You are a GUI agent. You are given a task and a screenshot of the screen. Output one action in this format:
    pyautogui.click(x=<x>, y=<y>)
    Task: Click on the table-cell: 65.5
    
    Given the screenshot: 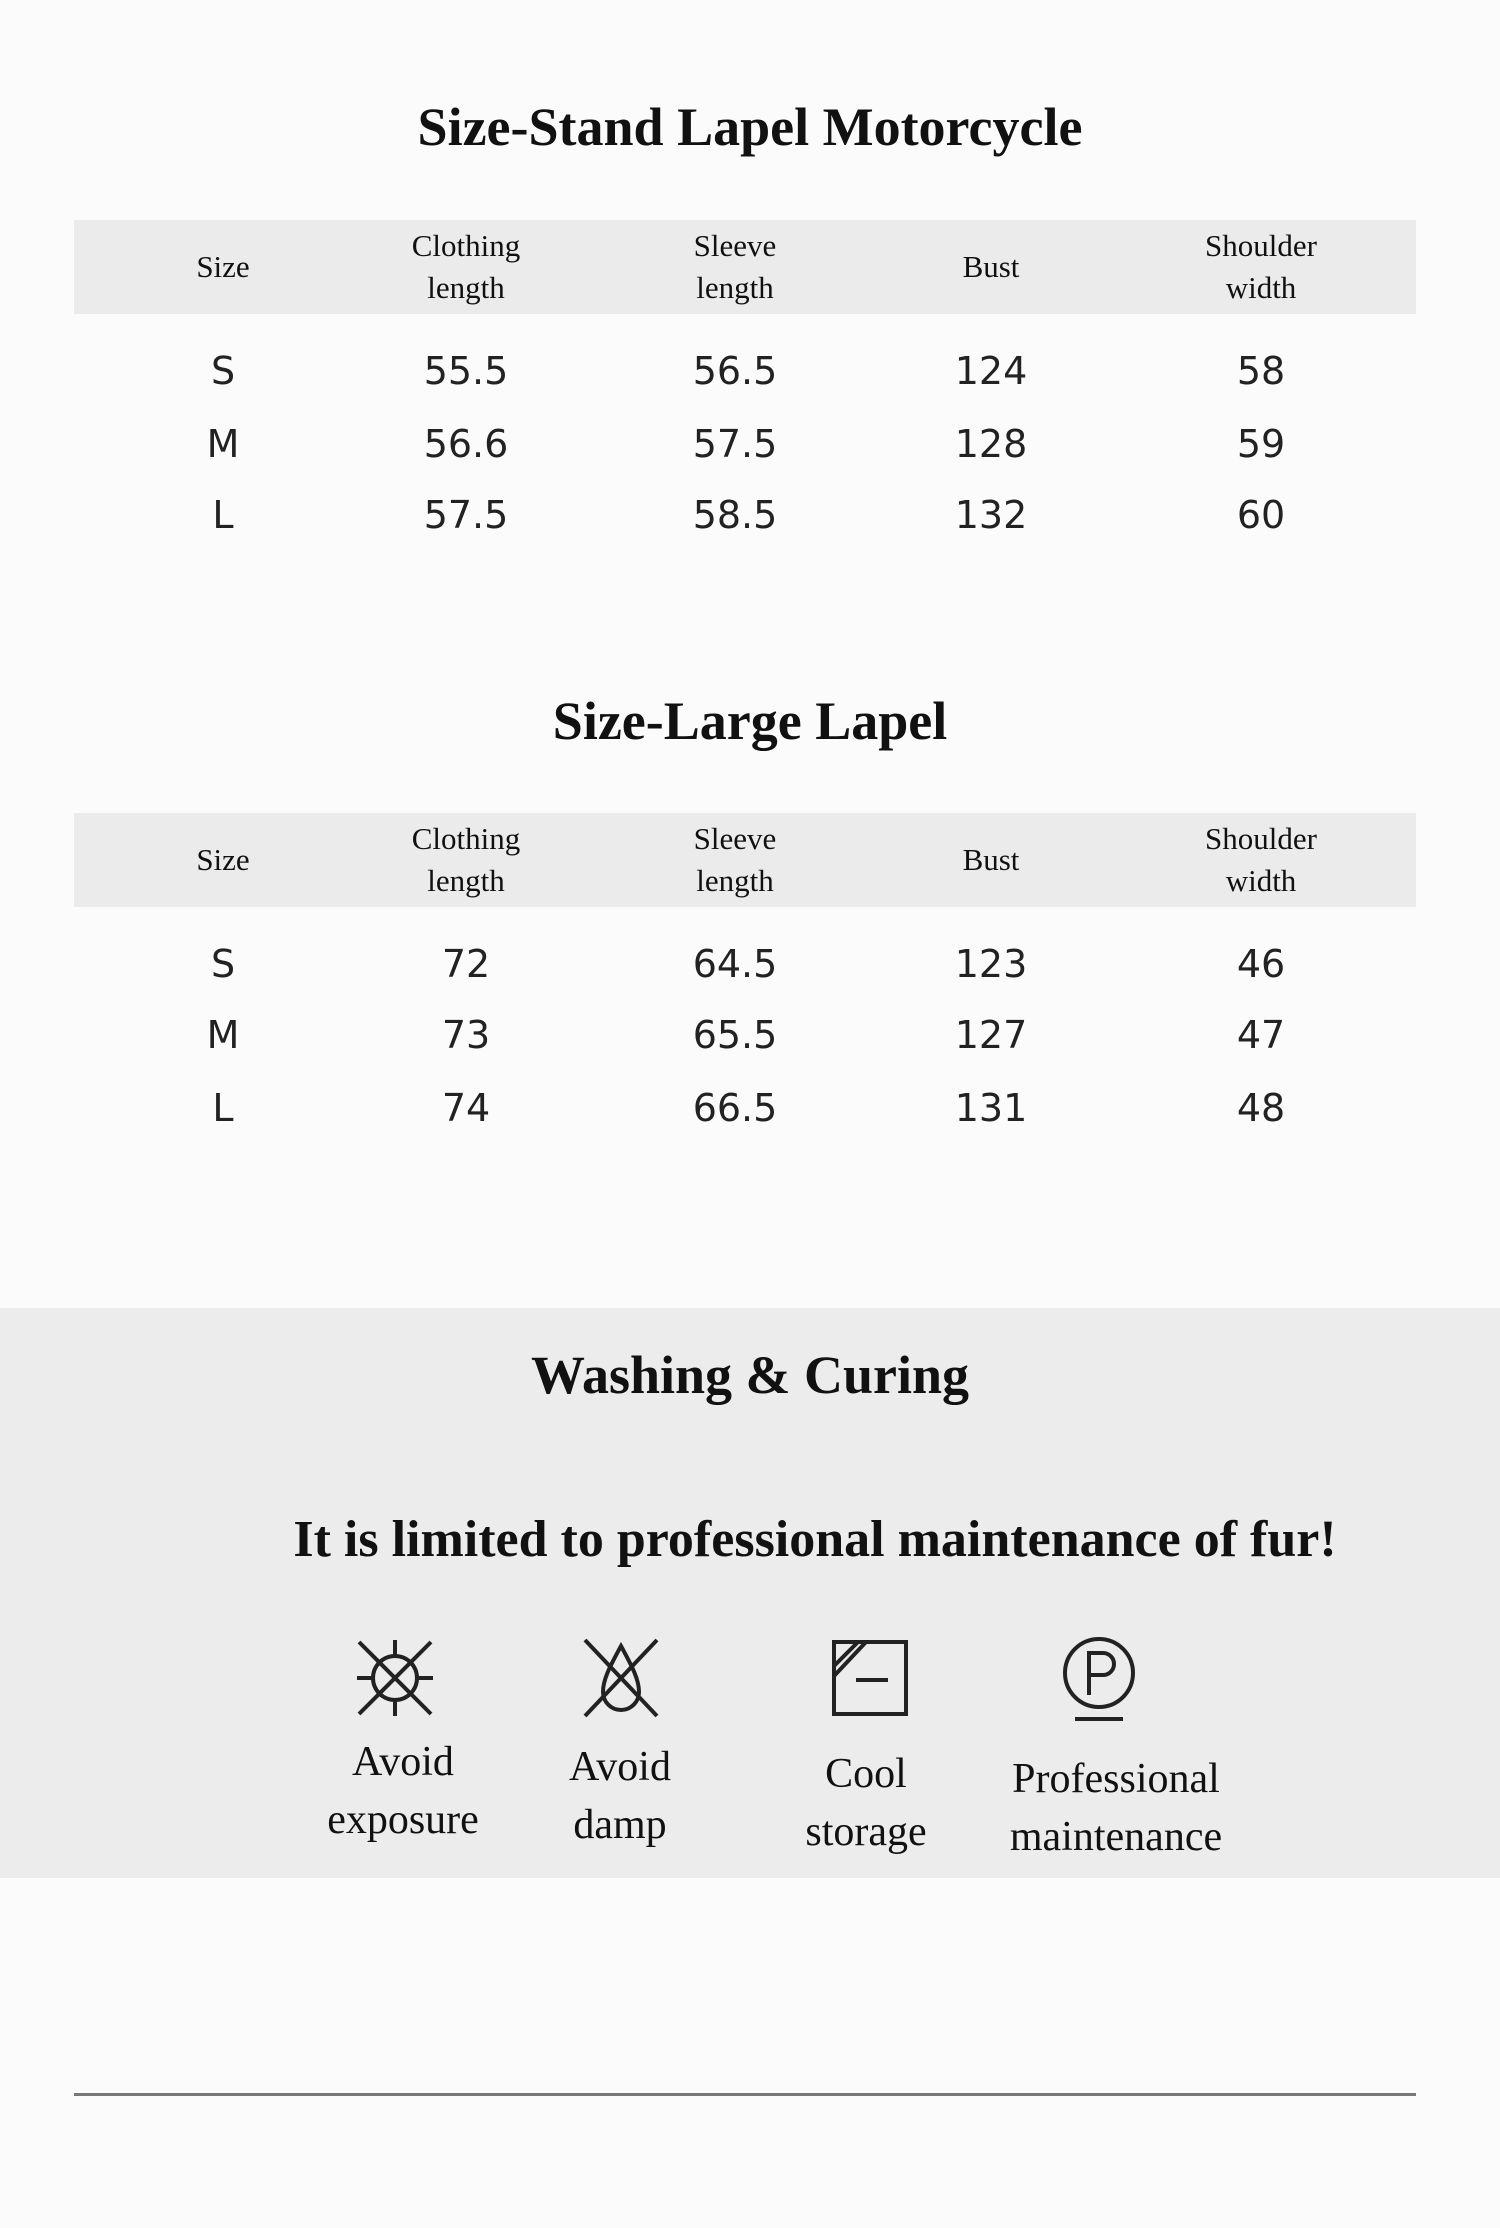 What is the action you would take?
    pyautogui.click(x=735, y=1035)
    